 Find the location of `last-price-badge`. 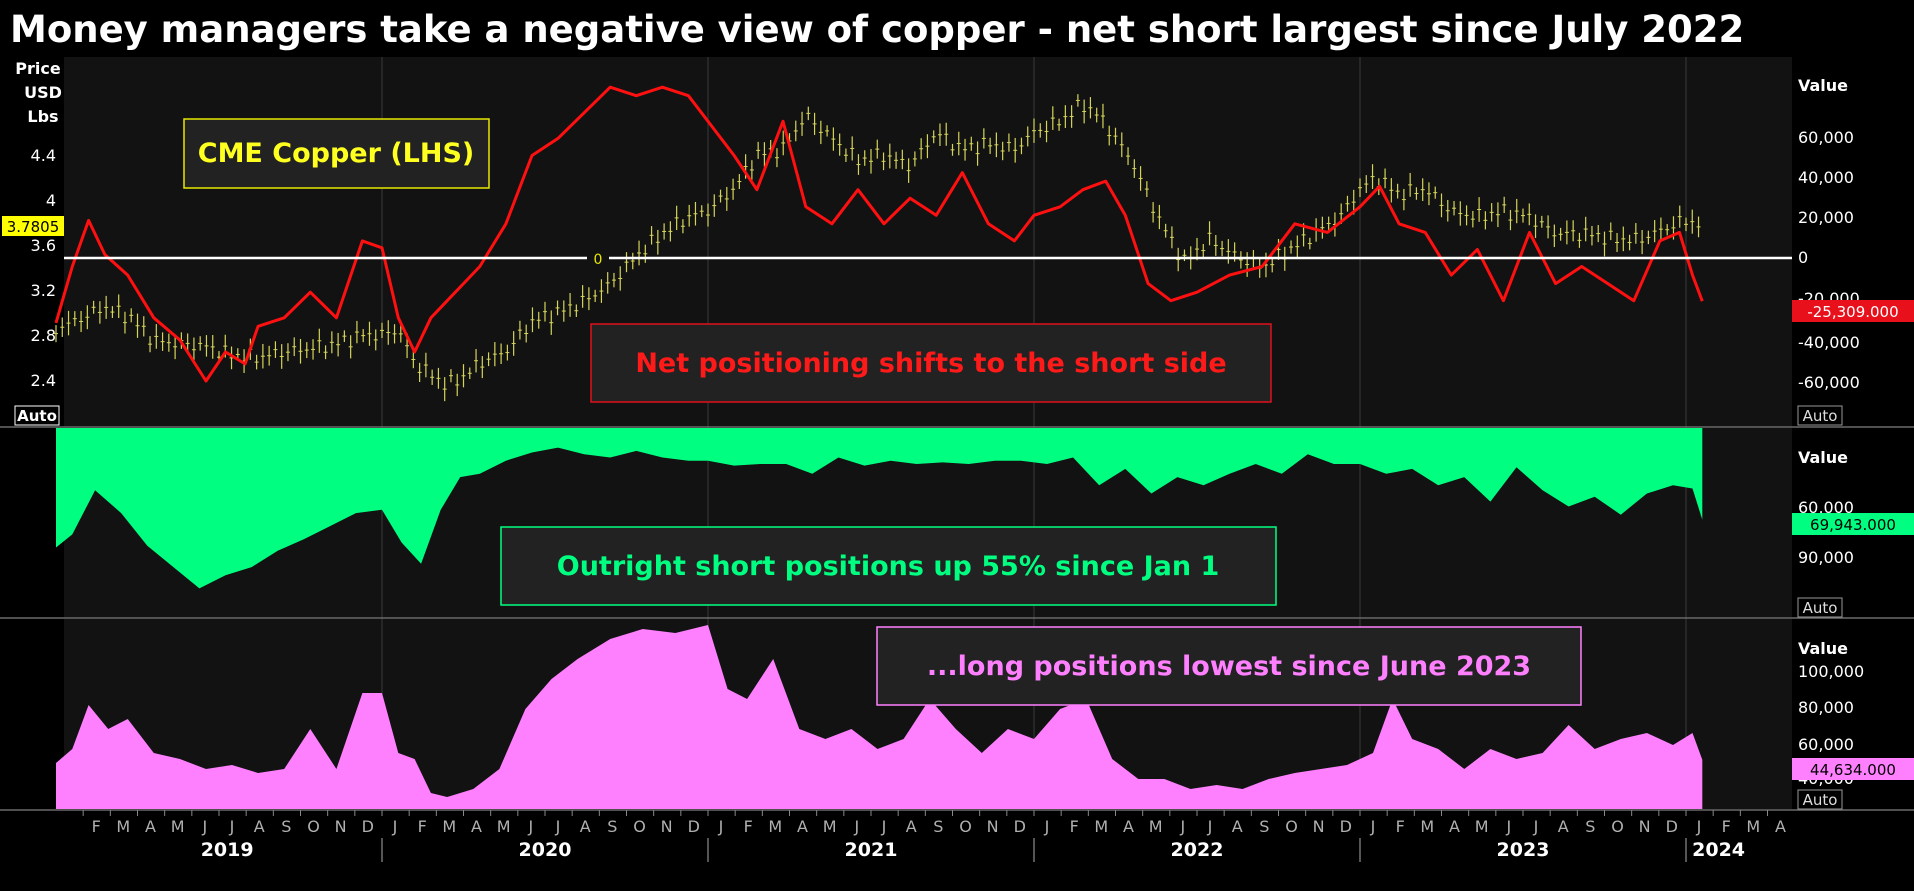

last-price-badge is located at coordinates (33, 226).